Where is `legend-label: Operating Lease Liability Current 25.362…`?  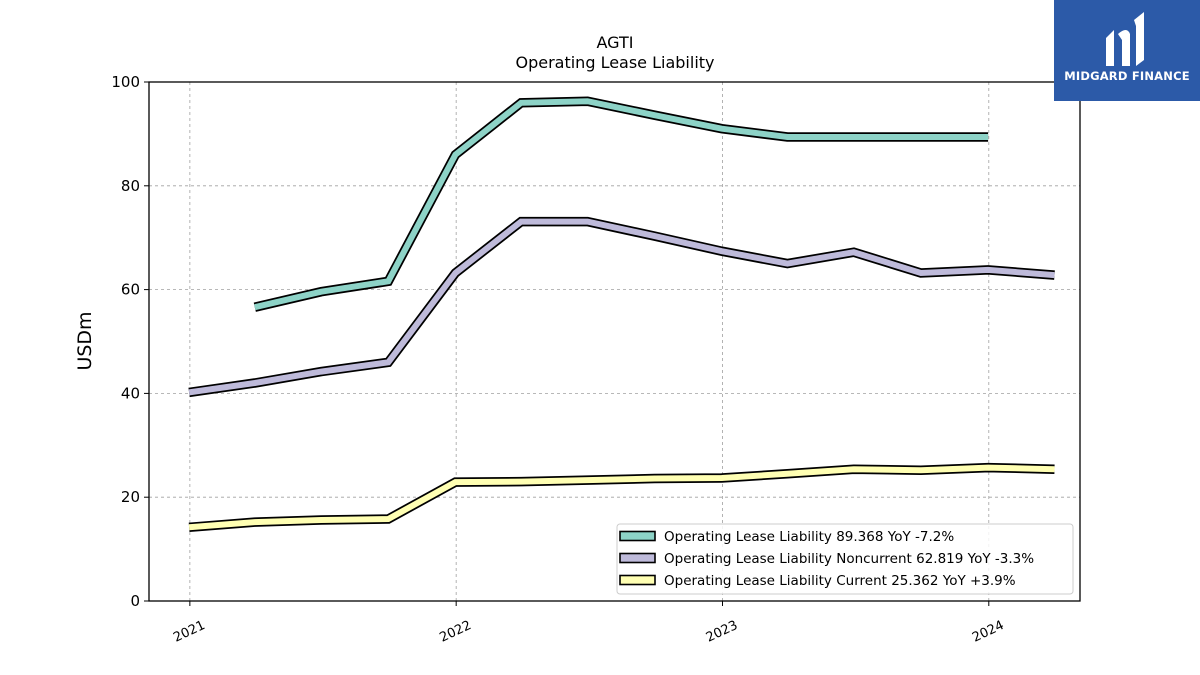 legend-label: Operating Lease Liability Current 25.362… is located at coordinates (840, 581).